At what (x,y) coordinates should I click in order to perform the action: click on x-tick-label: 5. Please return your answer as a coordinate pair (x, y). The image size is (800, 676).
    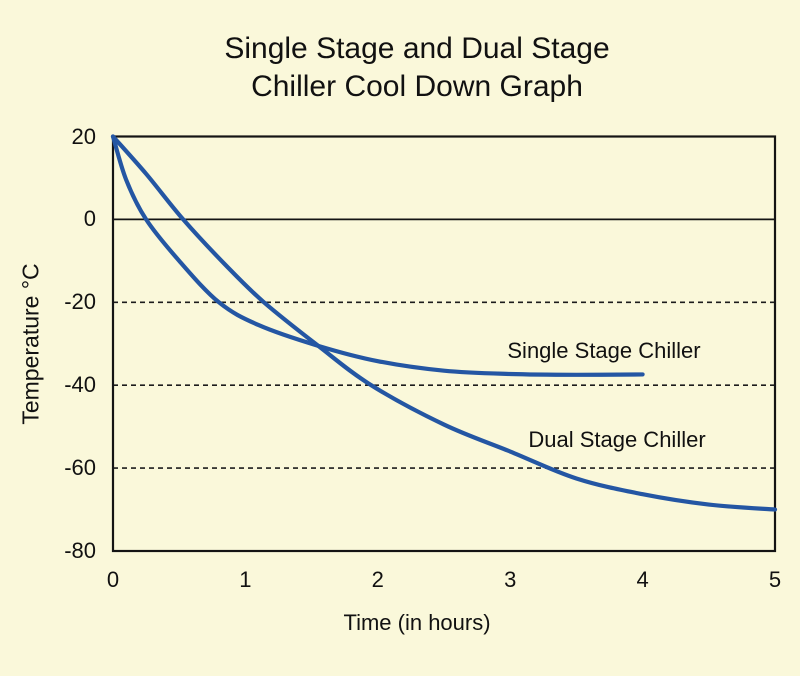
    Looking at the image, I should click on (775, 579).